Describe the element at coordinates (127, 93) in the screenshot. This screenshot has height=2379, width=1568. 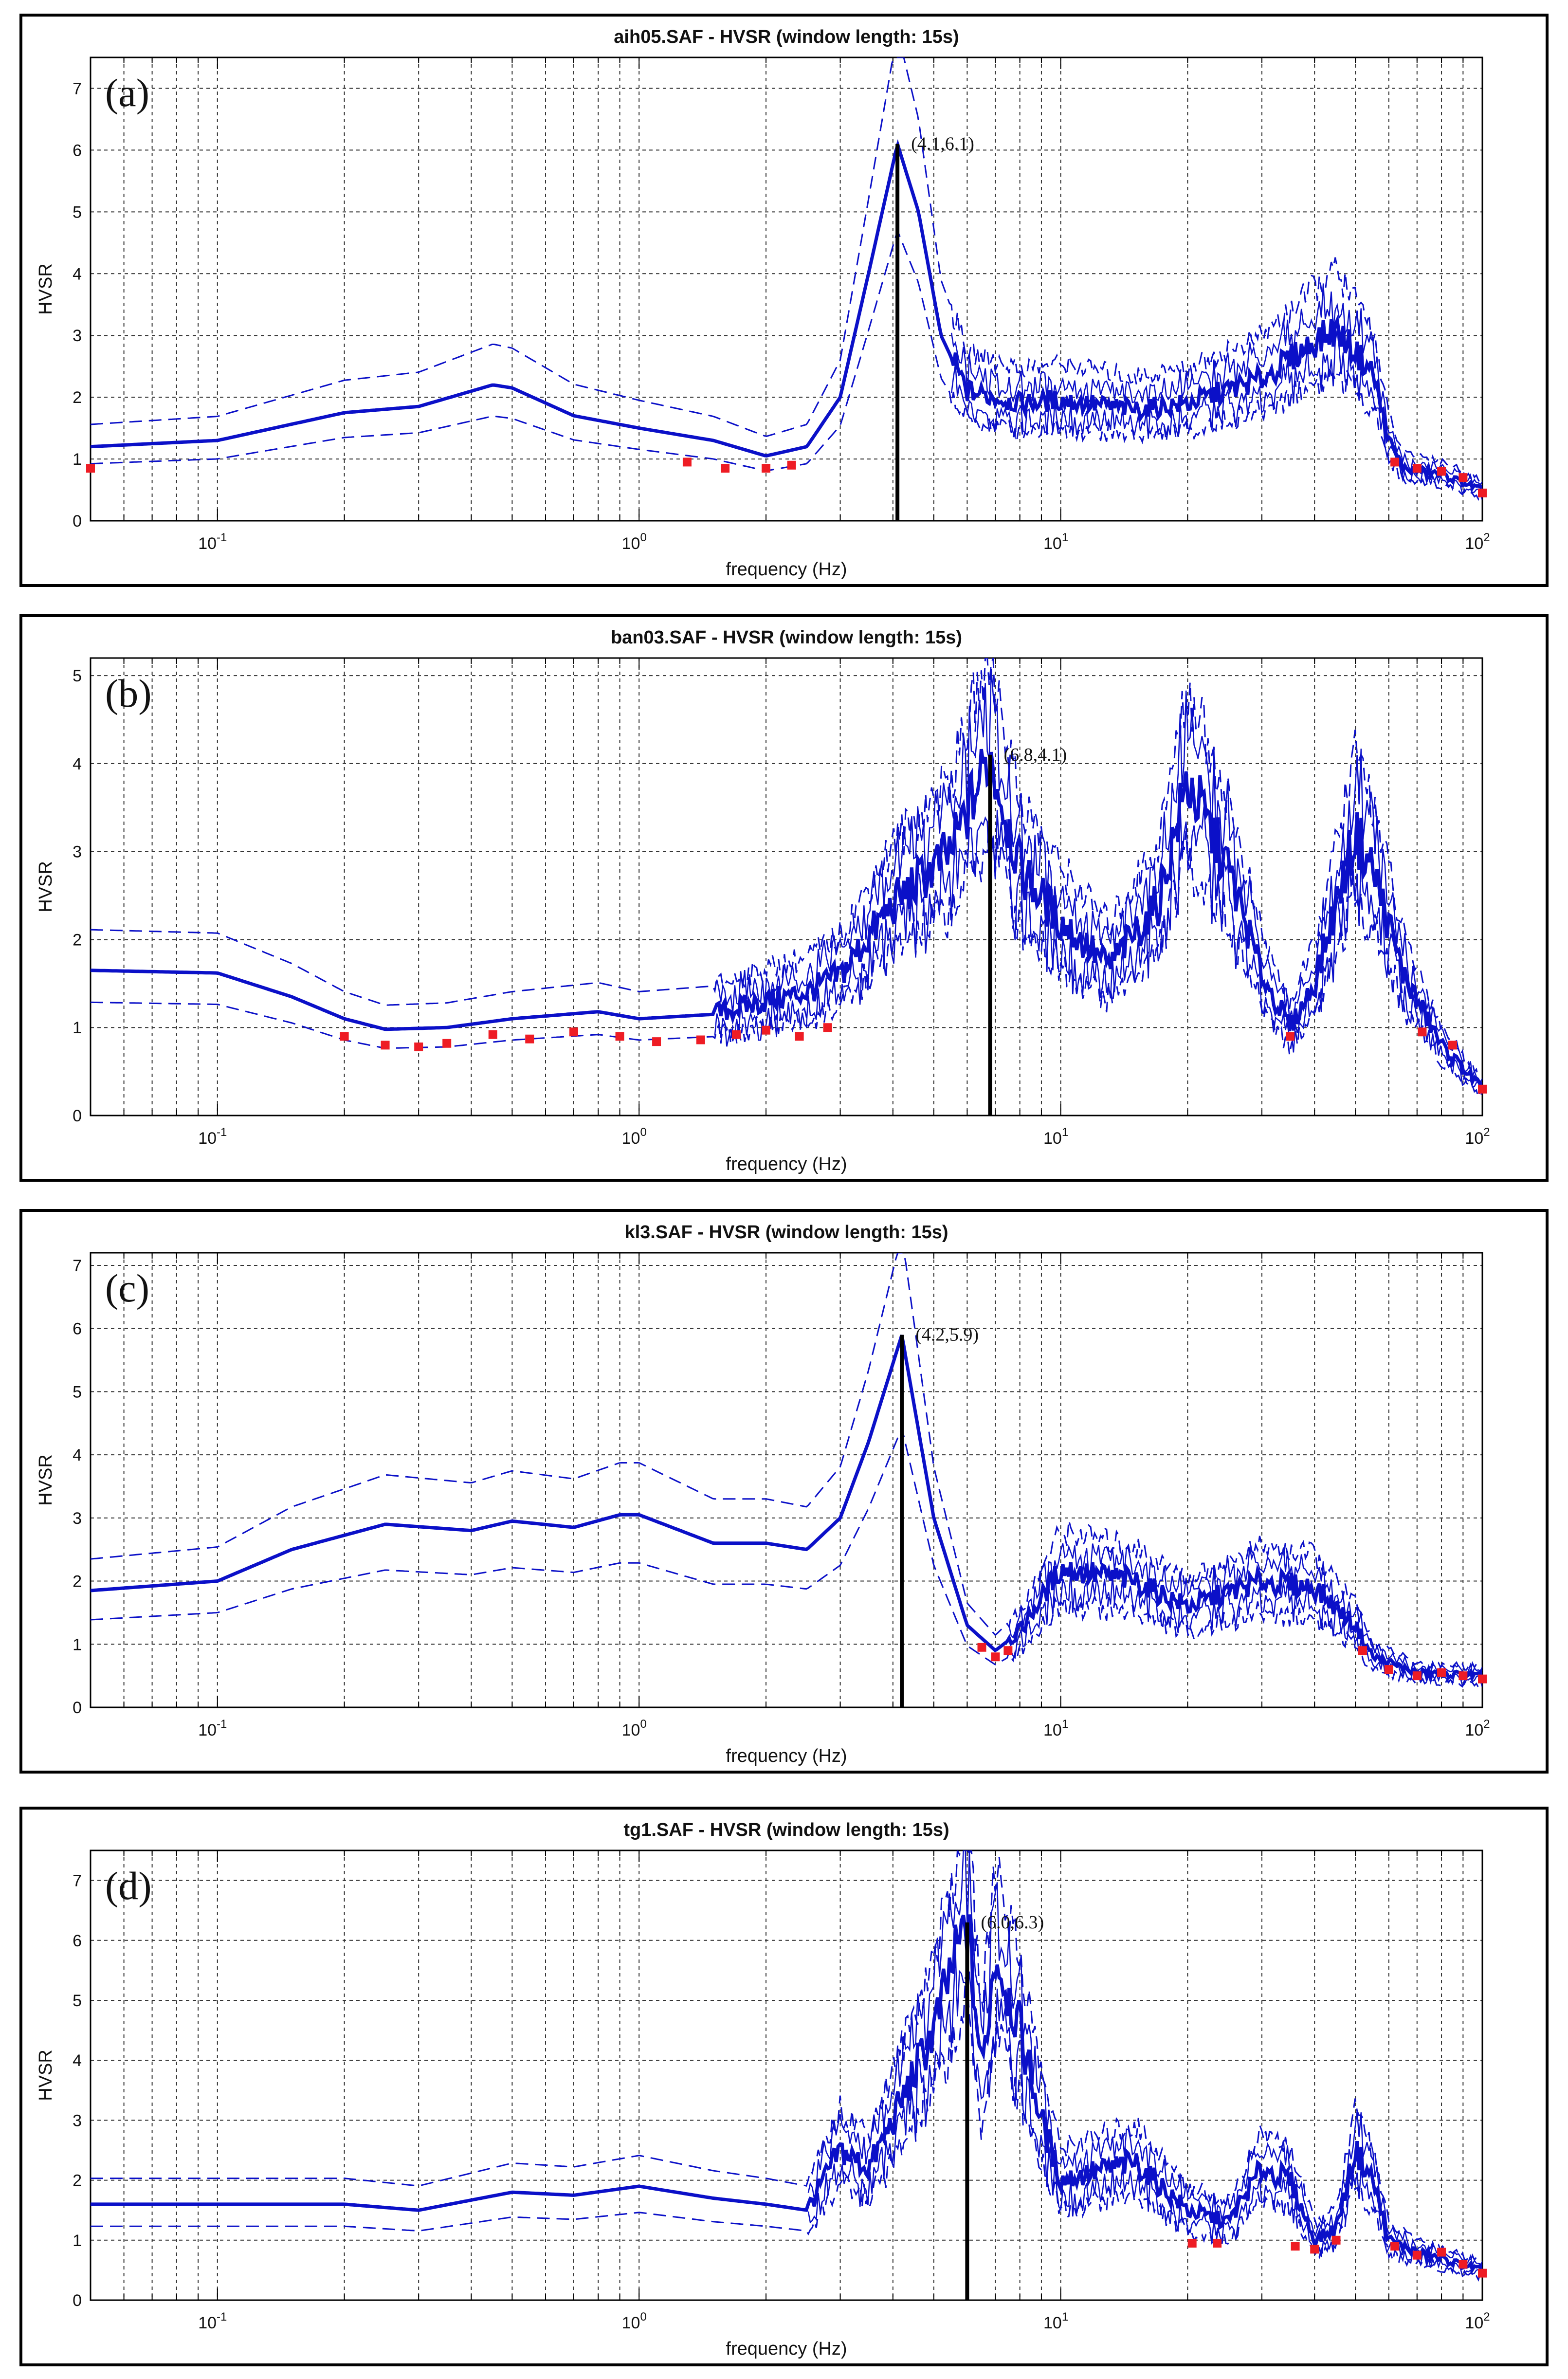
I see `panel-label: (a)` at that location.